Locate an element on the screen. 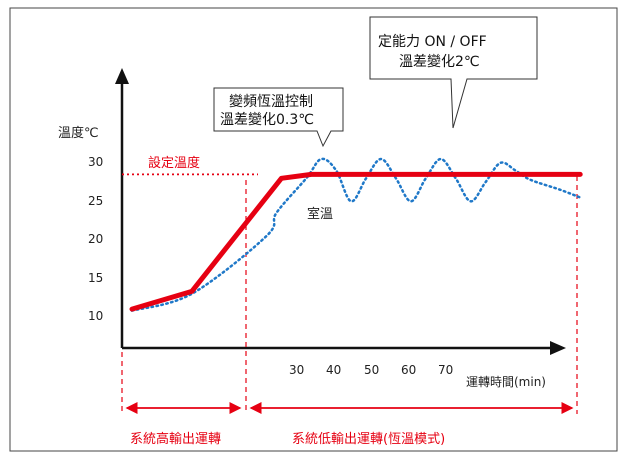 The image size is (627, 459). y-axis-label: 溫度℃ is located at coordinates (78, 133).